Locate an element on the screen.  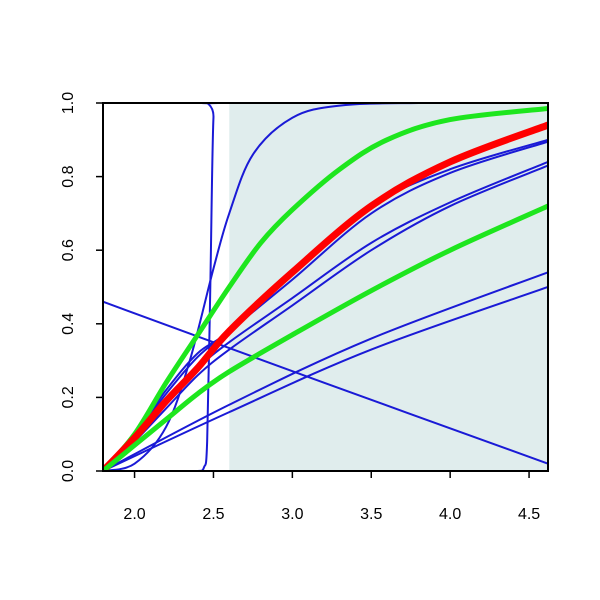
y-axis: 0.0 0.2 0.4 0.6 0.8 1.0 is located at coordinates (81, 287).